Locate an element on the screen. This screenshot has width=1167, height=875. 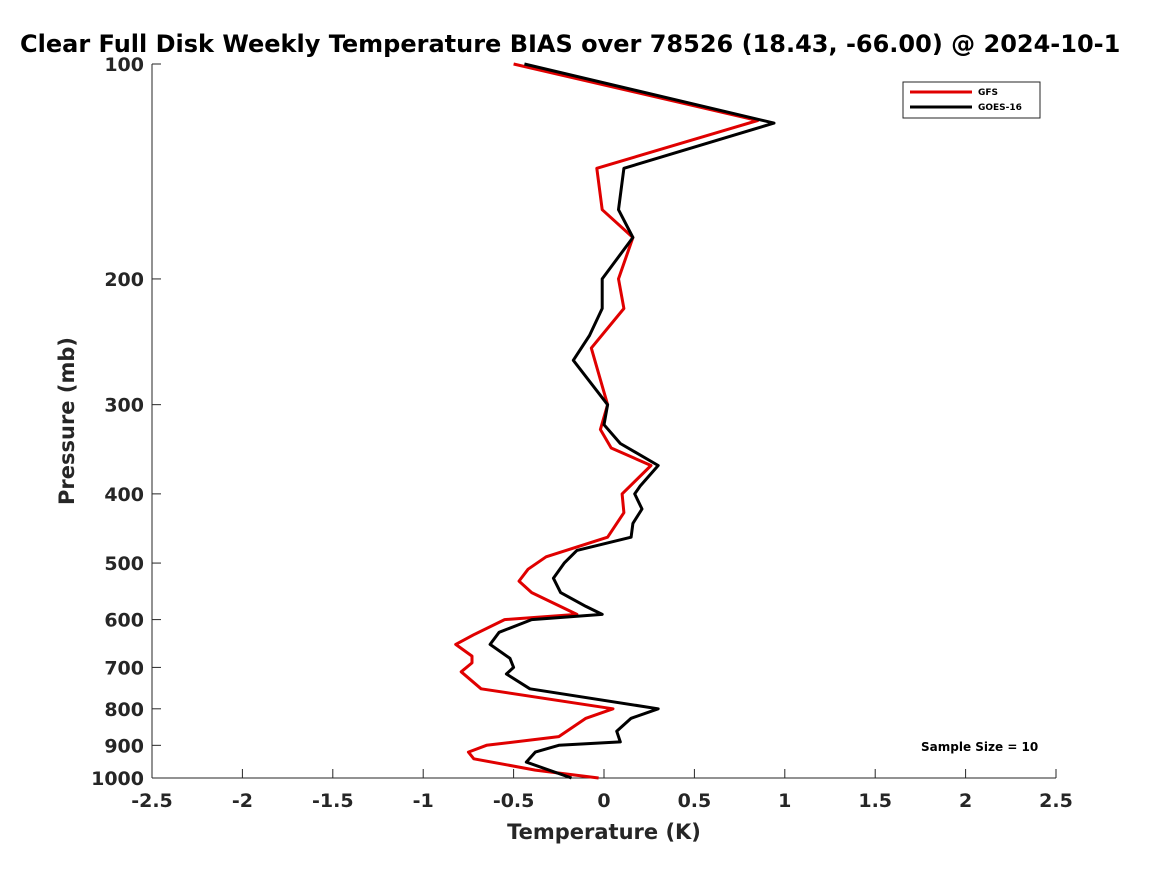
y-tick-label: 700 is located at coordinates (124, 668).